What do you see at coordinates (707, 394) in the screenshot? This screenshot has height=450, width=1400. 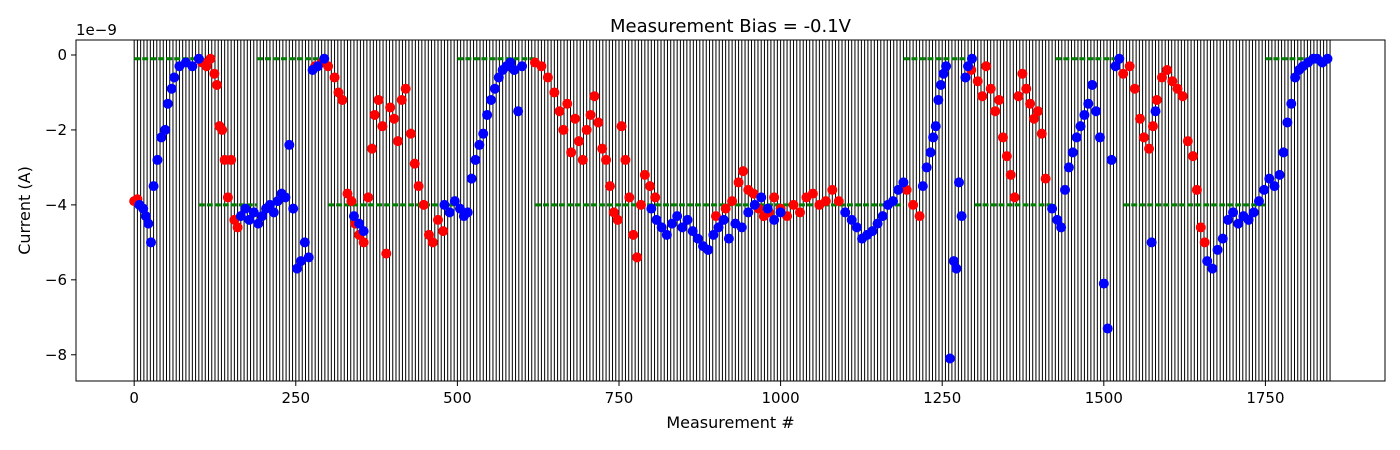 I see `x-axis: 0 250 500 750 1000 1250 1500 1750` at bounding box center [707, 394].